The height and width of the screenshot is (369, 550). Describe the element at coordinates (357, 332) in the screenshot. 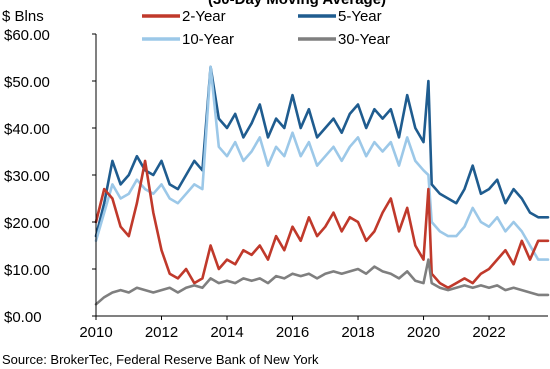

I see `x-tick-label: 2018` at that location.